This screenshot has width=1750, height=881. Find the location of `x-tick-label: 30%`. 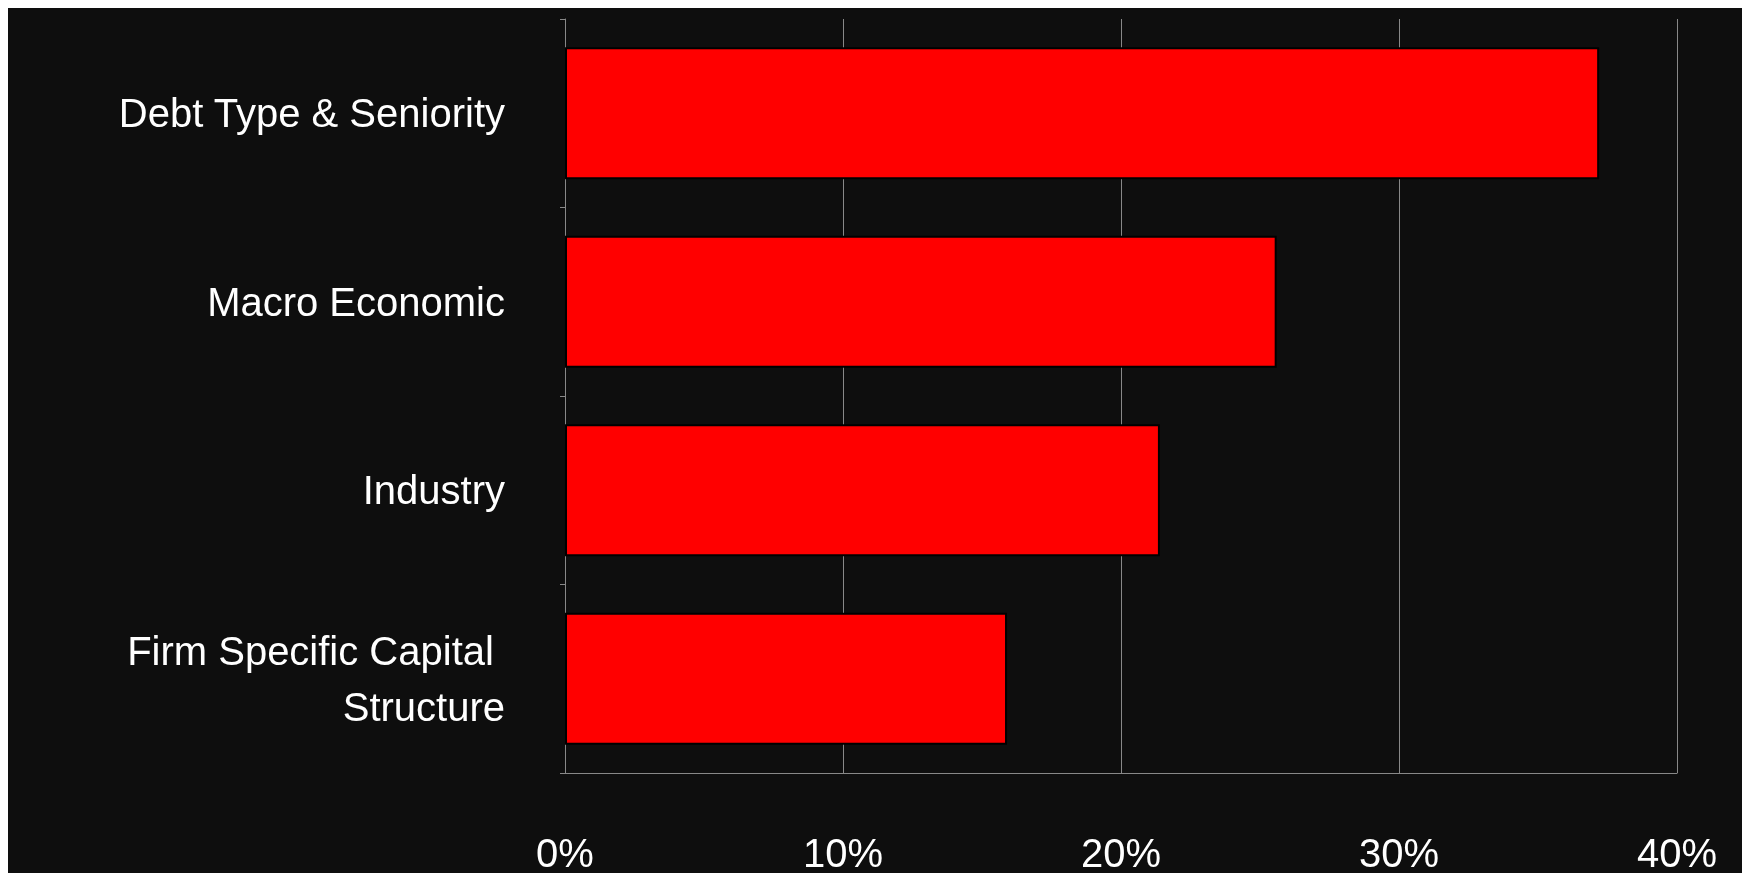

x-tick-label: 30% is located at coordinates (1399, 853).